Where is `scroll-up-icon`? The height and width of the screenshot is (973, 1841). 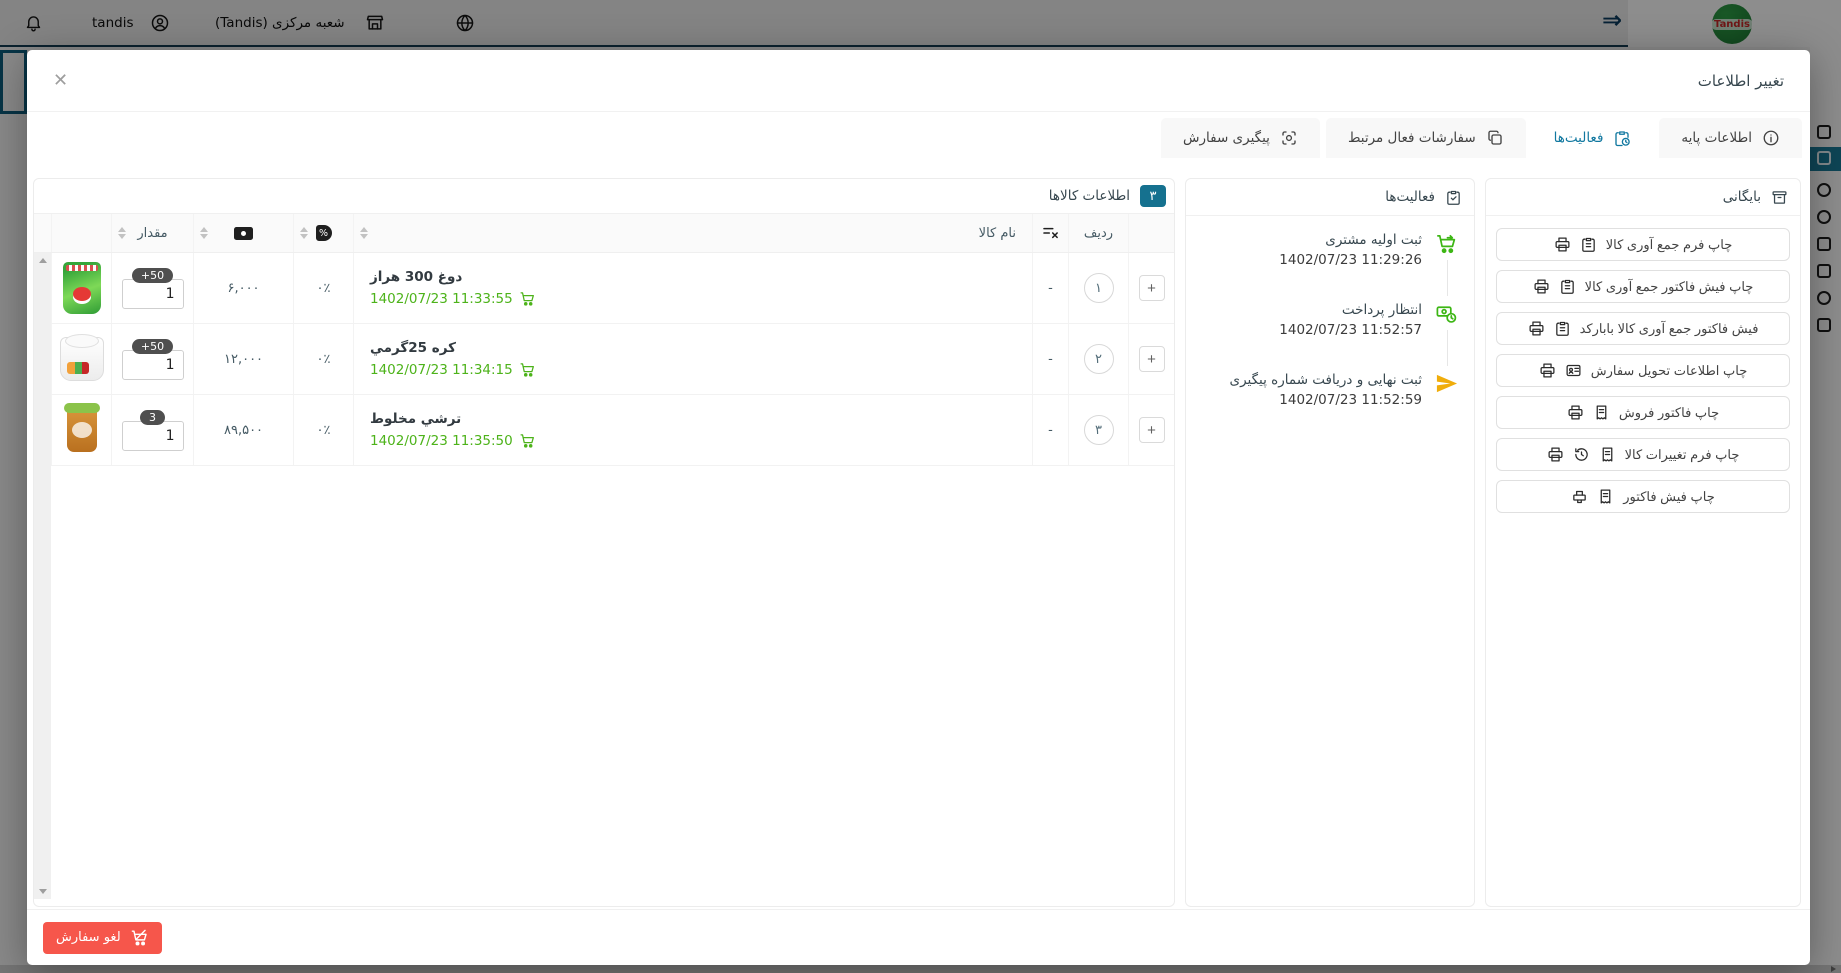
scroll-up-icon is located at coordinates (42, 260).